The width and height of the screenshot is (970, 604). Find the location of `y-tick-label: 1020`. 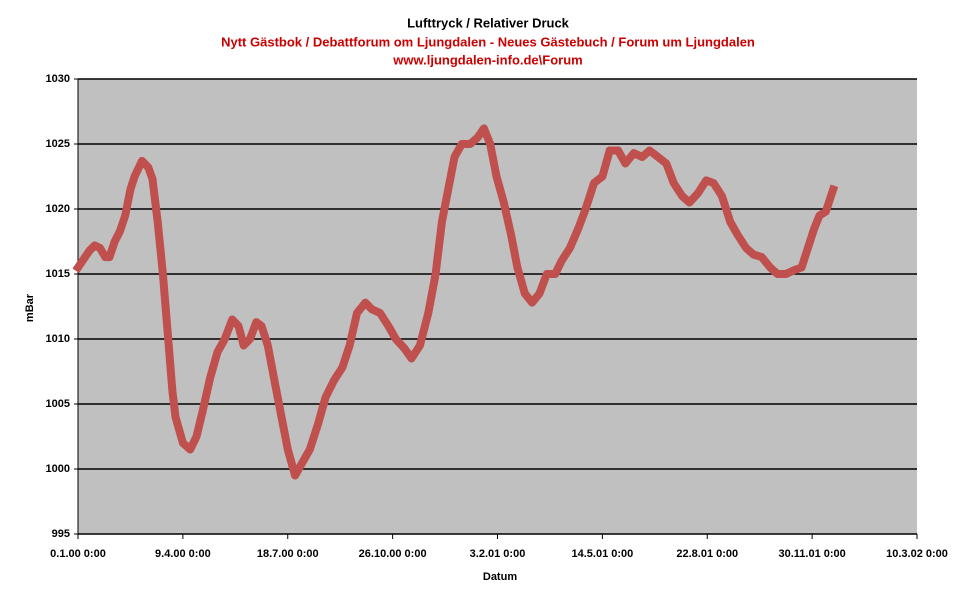

y-tick-label: 1020 is located at coordinates (58, 209).